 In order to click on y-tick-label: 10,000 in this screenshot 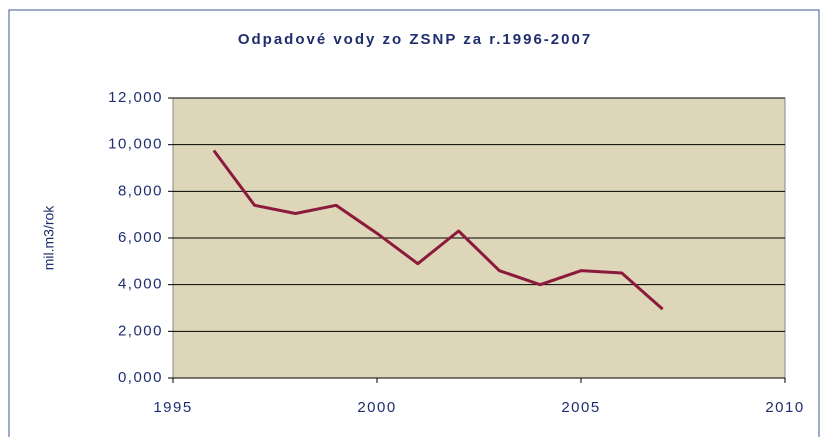, I will do `click(135, 144)`.